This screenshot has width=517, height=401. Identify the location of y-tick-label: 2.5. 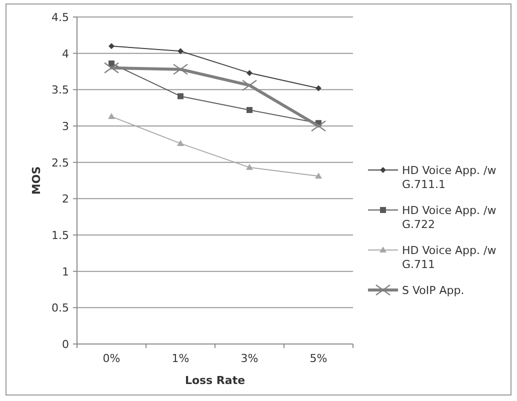
(60, 163).